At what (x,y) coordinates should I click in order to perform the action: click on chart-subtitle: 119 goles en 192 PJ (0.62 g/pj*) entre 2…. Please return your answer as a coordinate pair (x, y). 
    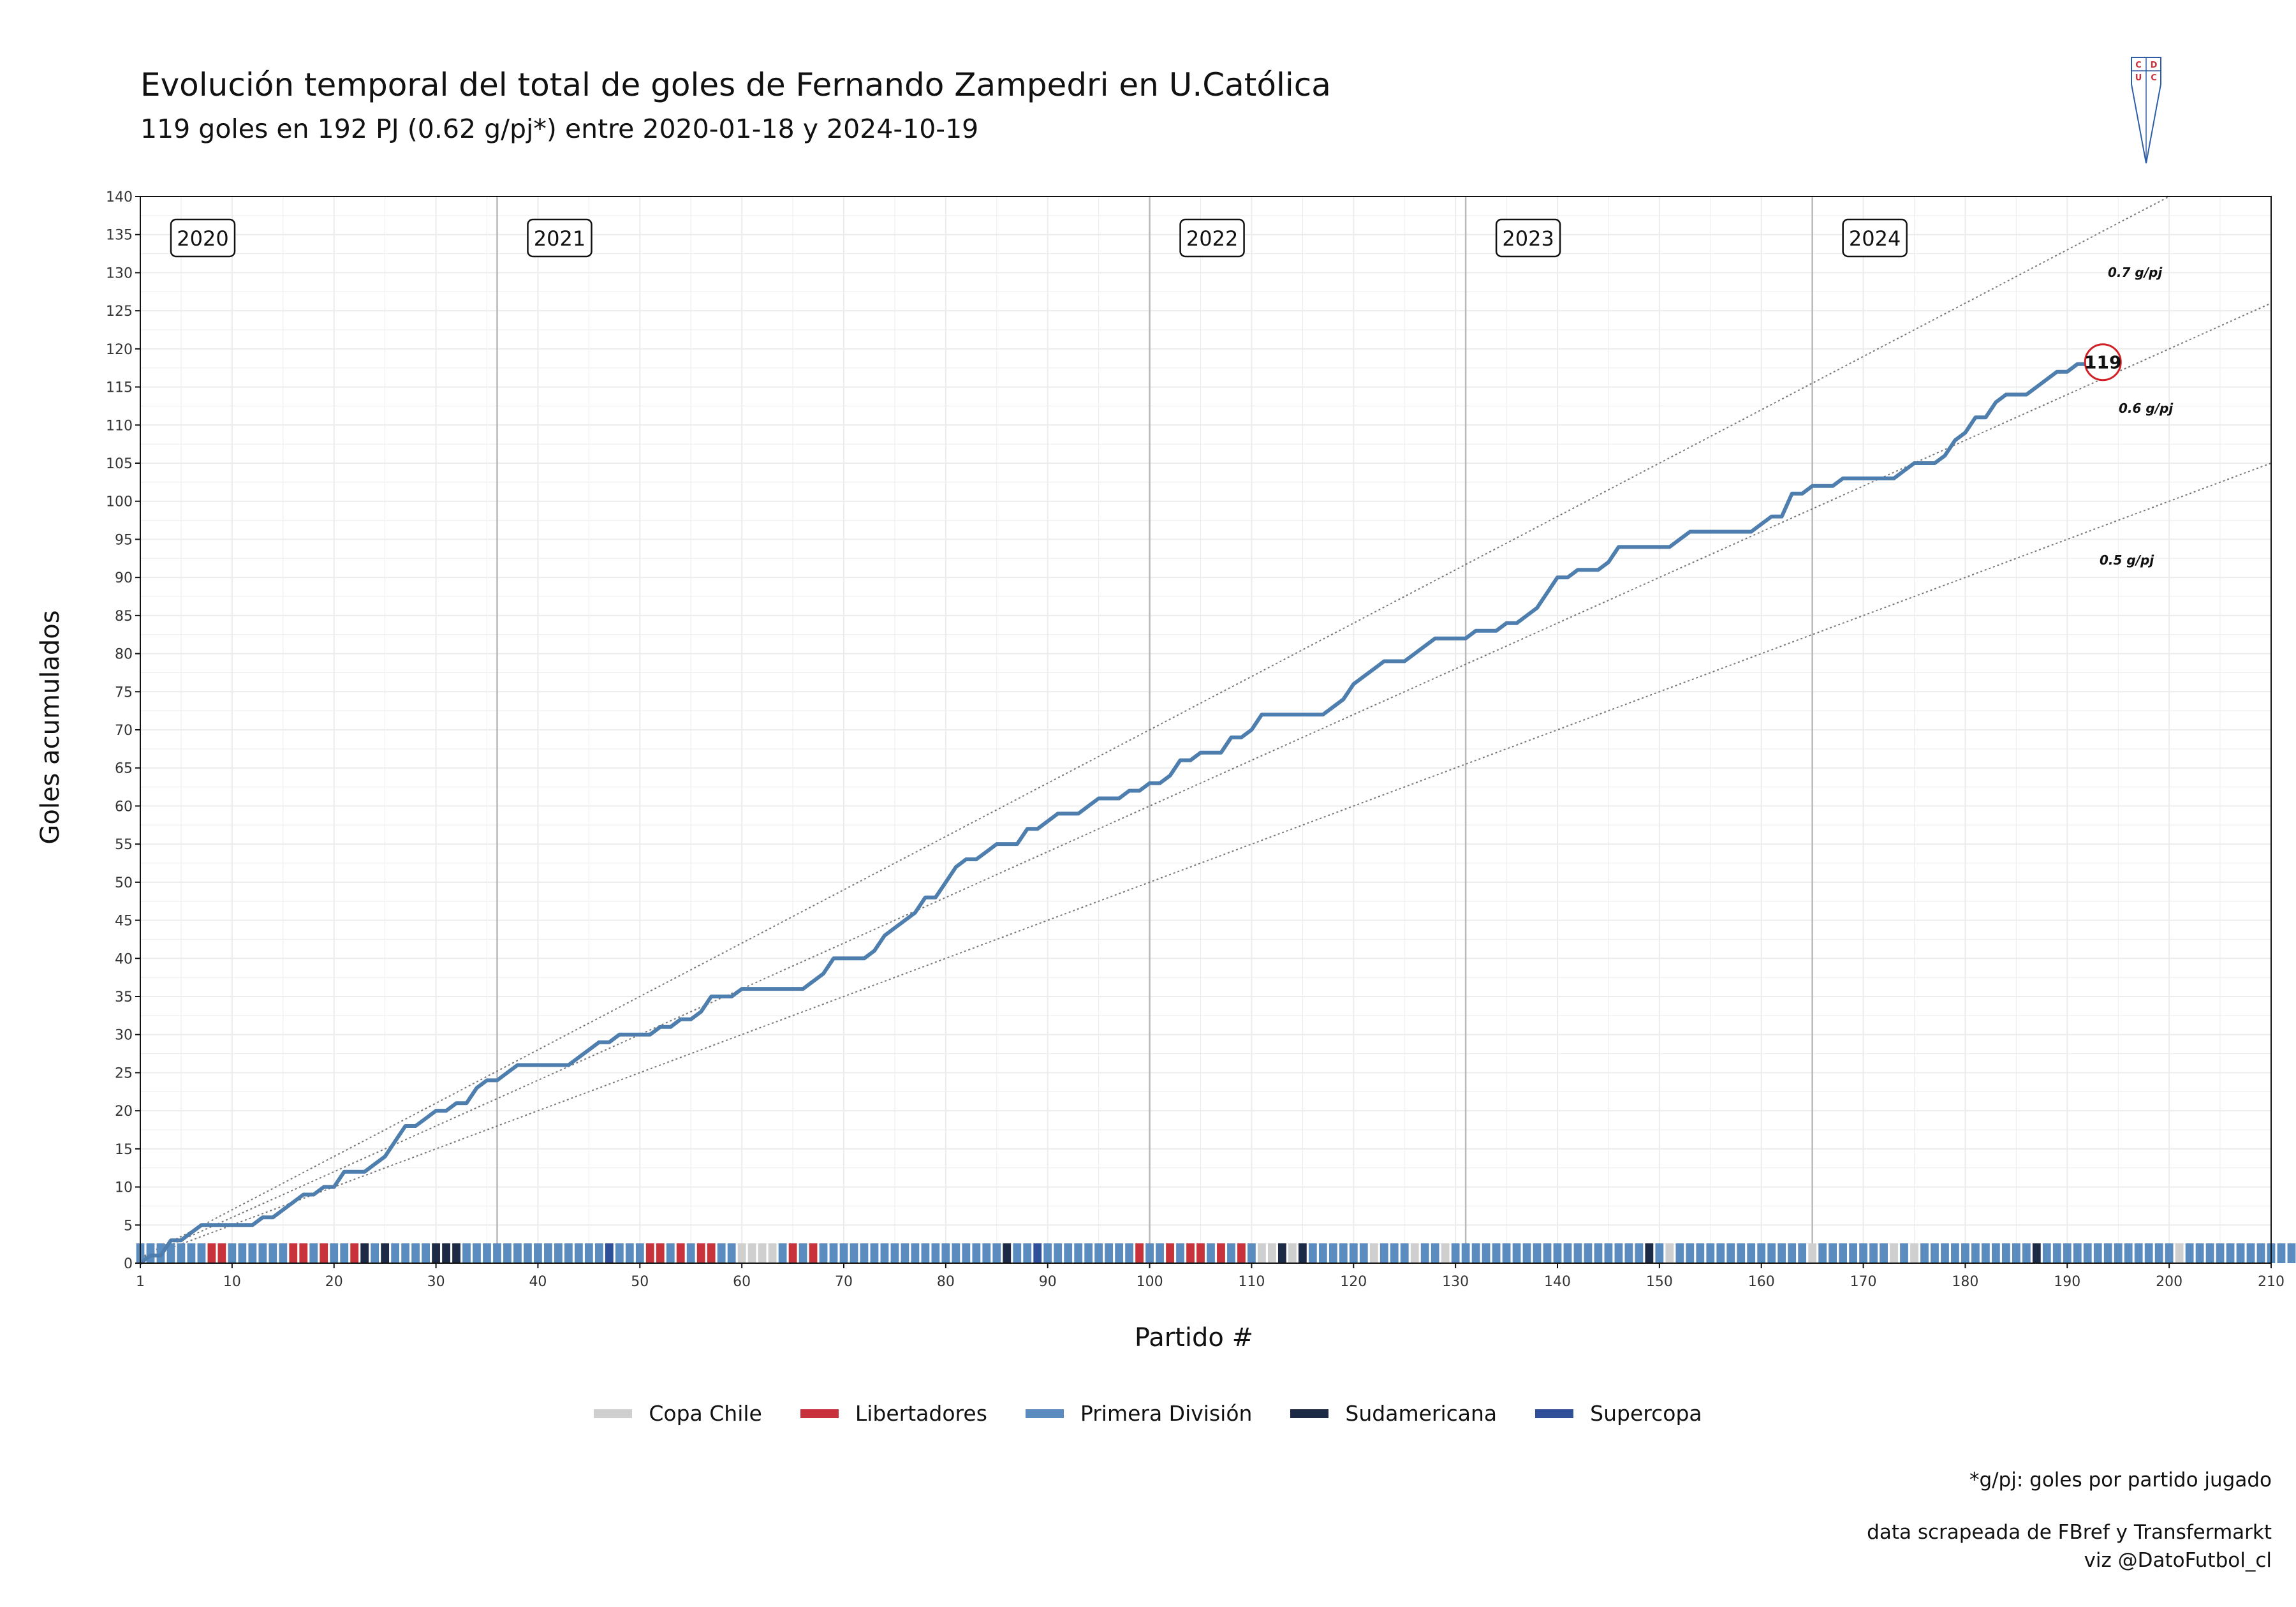
    Looking at the image, I should click on (559, 129).